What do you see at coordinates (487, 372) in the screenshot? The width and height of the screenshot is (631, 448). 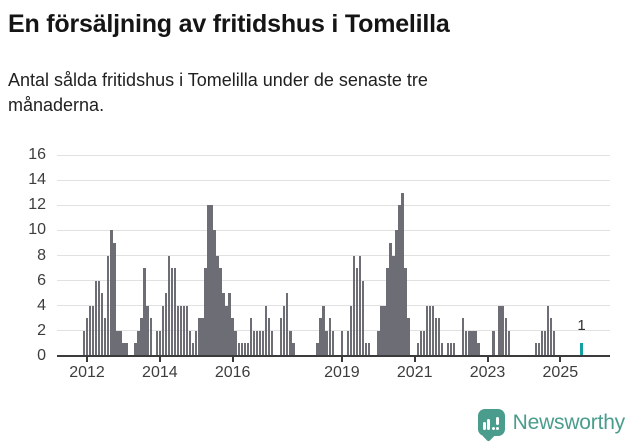 I see `x-axis-label: 2023` at bounding box center [487, 372].